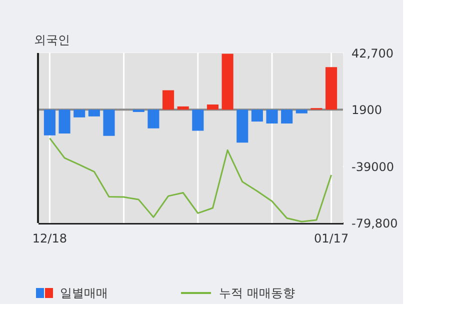 This screenshot has width=451, height=323. I want to click on chart-title: 외국인, so click(52, 40).